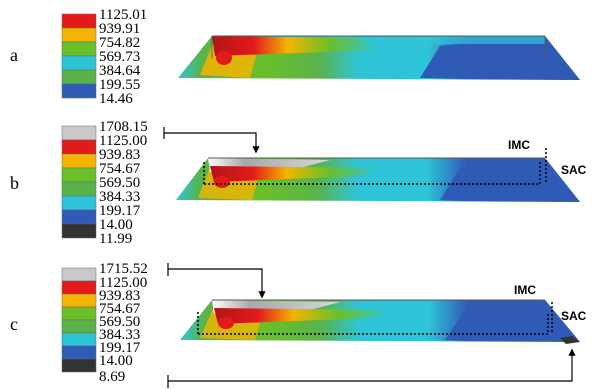 The width and height of the screenshot is (592, 389). Describe the element at coordinates (119, 85) in the screenshot. I see `legend-value: 199.55` at that location.